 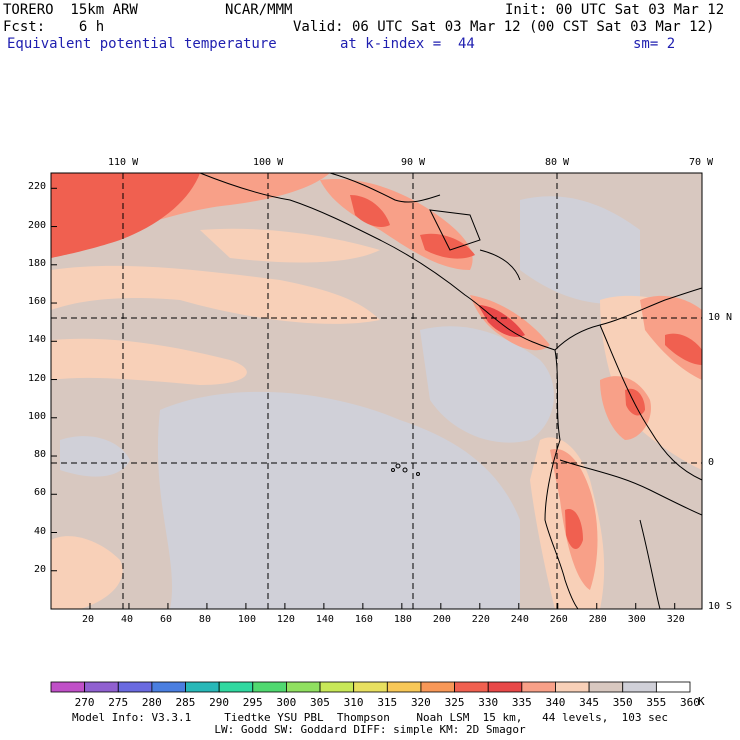 What do you see at coordinates (500, 265) in the screenshot?
I see `border-honduras` at bounding box center [500, 265].